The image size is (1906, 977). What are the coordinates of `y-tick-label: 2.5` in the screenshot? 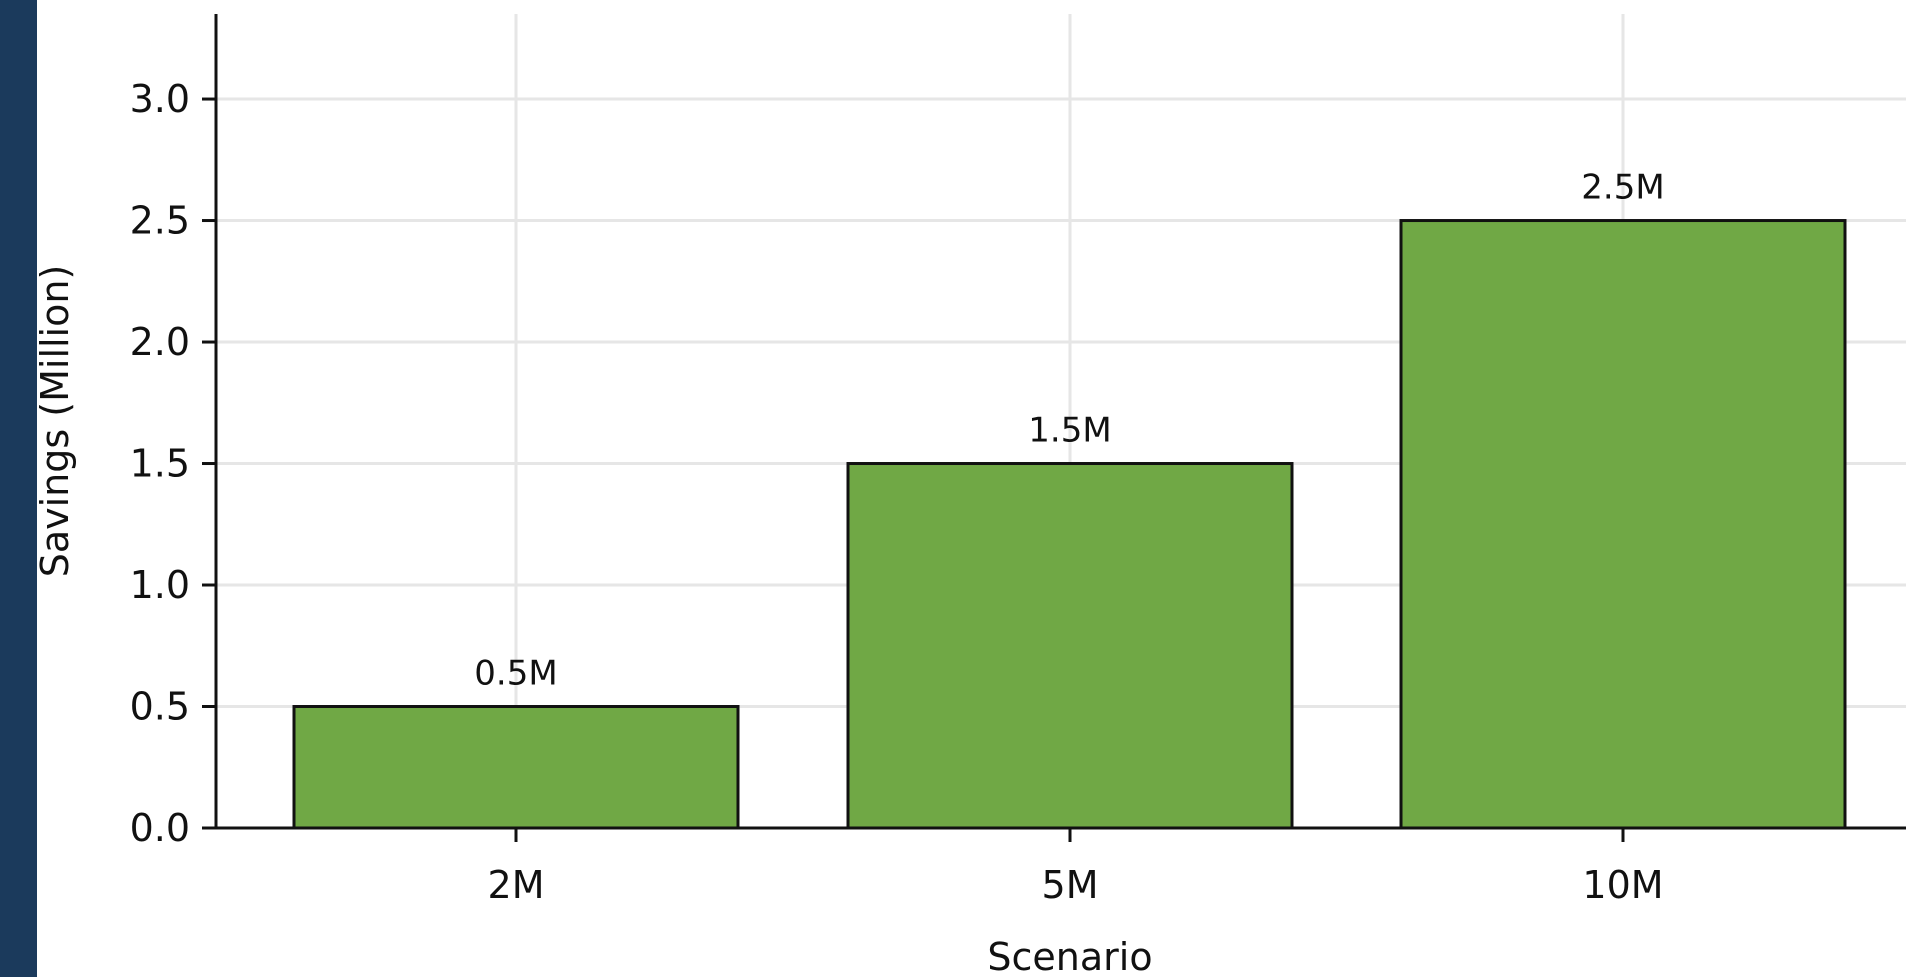 It's located at (160, 221).